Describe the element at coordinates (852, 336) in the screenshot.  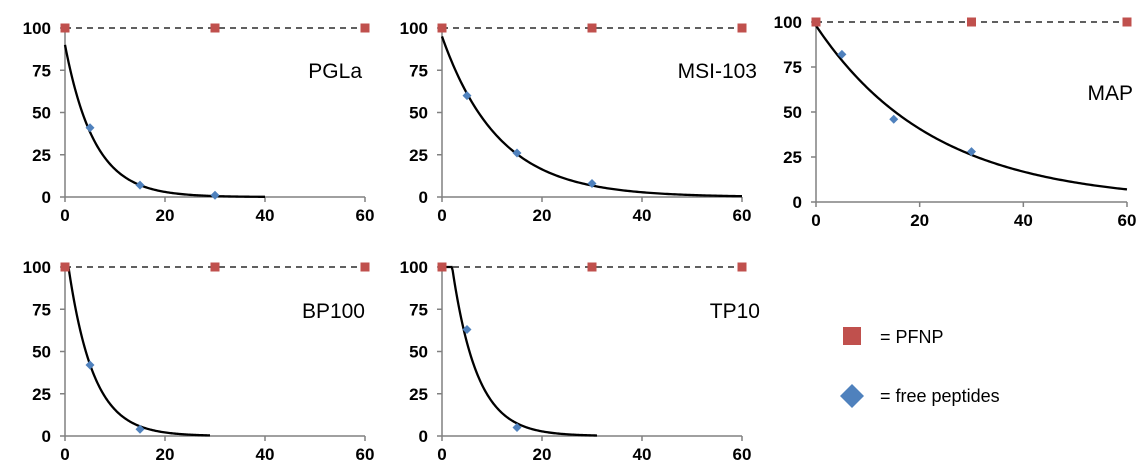
I see `legend-marker-pfnp` at that location.